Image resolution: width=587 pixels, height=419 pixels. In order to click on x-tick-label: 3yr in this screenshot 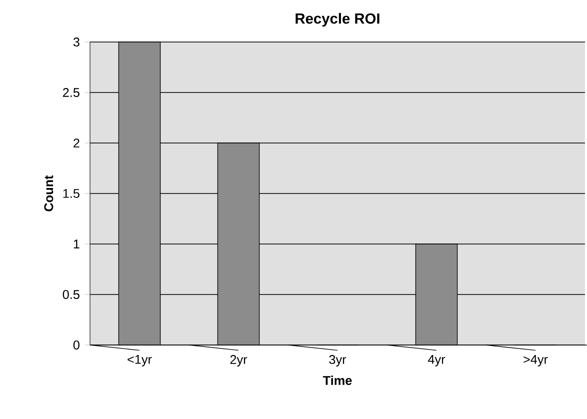, I will do `click(337, 361)`.